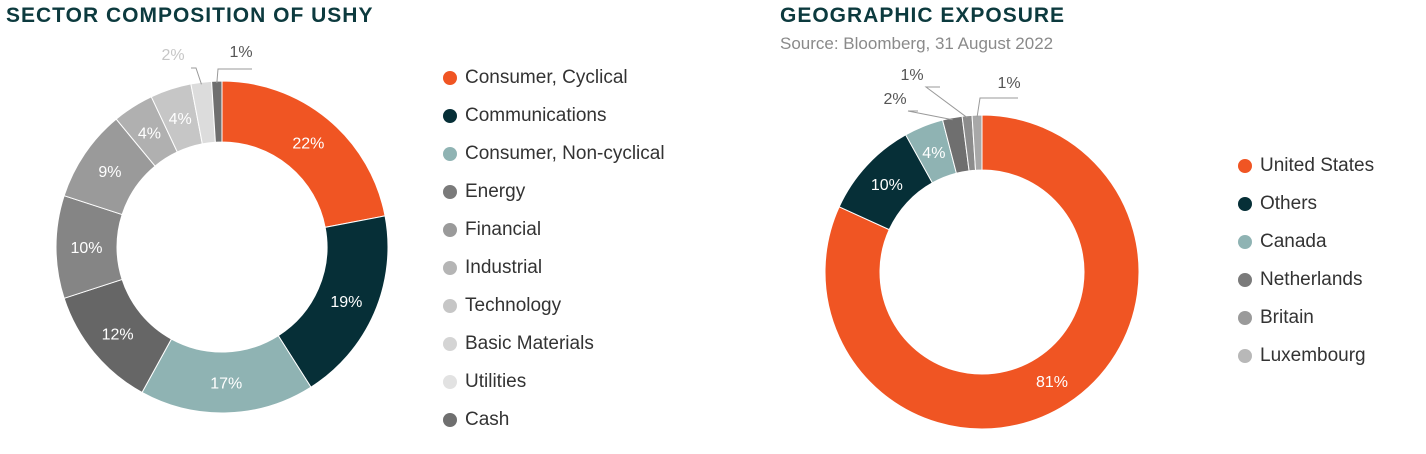 Image resolution: width=1426 pixels, height=454 pixels. Describe the element at coordinates (1052, 382) in the screenshot. I see `data-label-united-states: 81%` at that location.